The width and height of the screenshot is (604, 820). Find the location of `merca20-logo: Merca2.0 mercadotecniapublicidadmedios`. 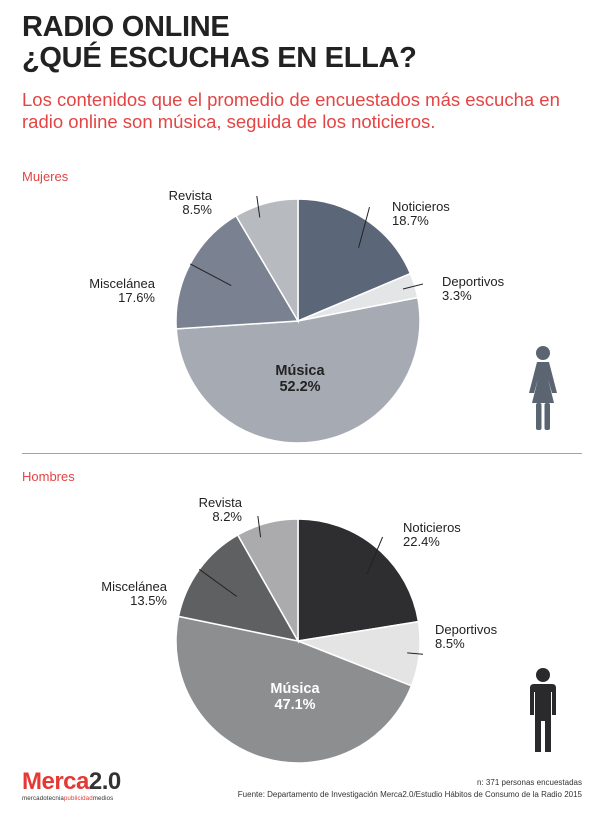

merca20-logo: Merca2.0 mercadotecniapublicidadmedios is located at coordinates (71, 786).